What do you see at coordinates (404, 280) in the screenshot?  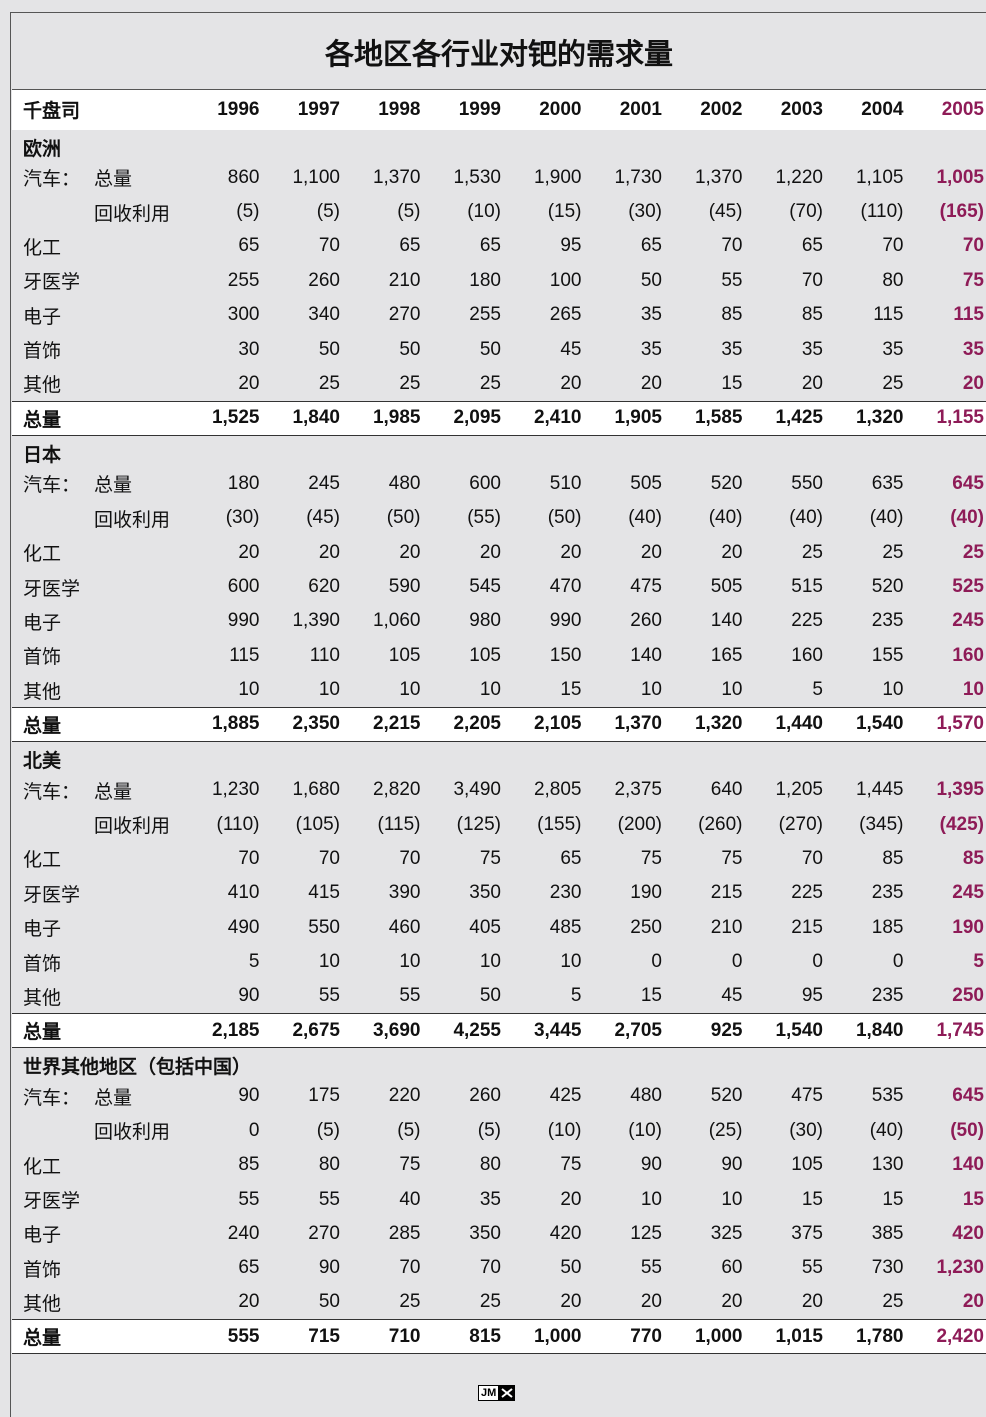 I see `value-cell: 210` at bounding box center [404, 280].